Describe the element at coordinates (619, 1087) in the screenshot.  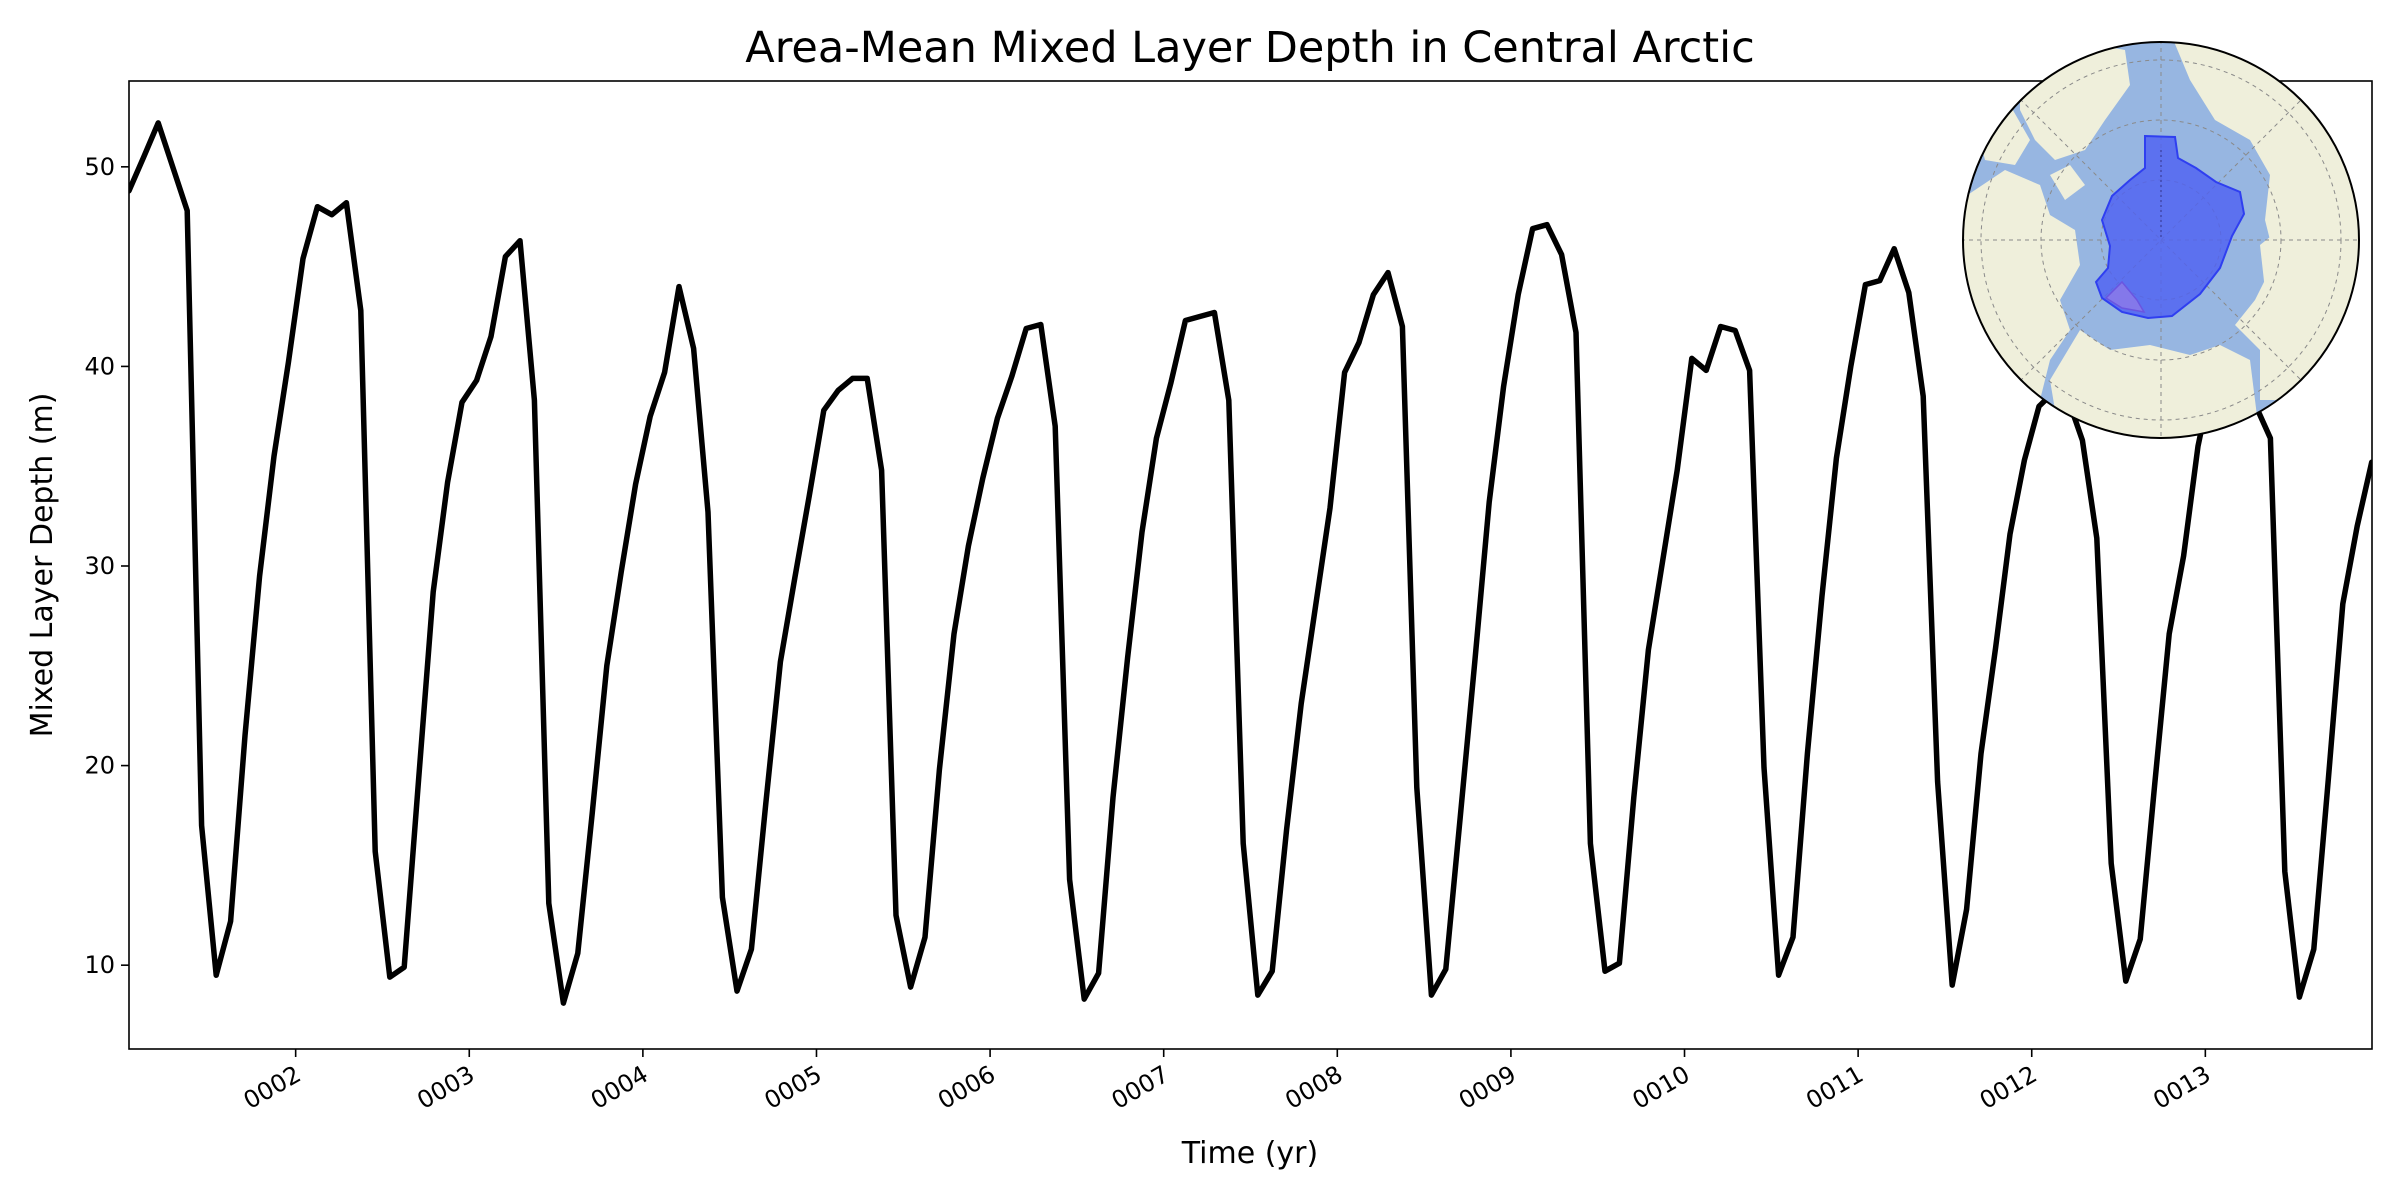
I see `x-tick-label: 0004` at that location.